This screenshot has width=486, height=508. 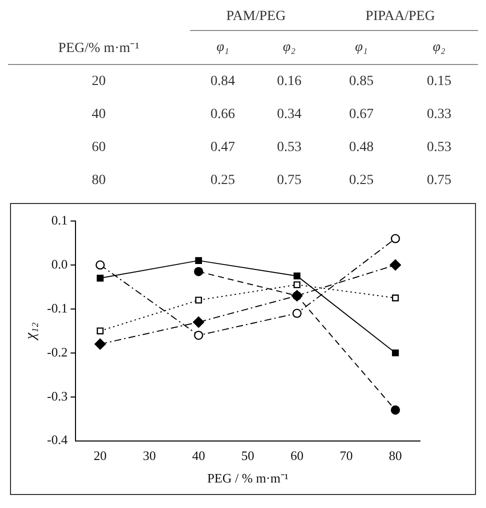 What do you see at coordinates (30, 332) in the screenshot?
I see `y-axis-title: χ₁₂` at bounding box center [30, 332].